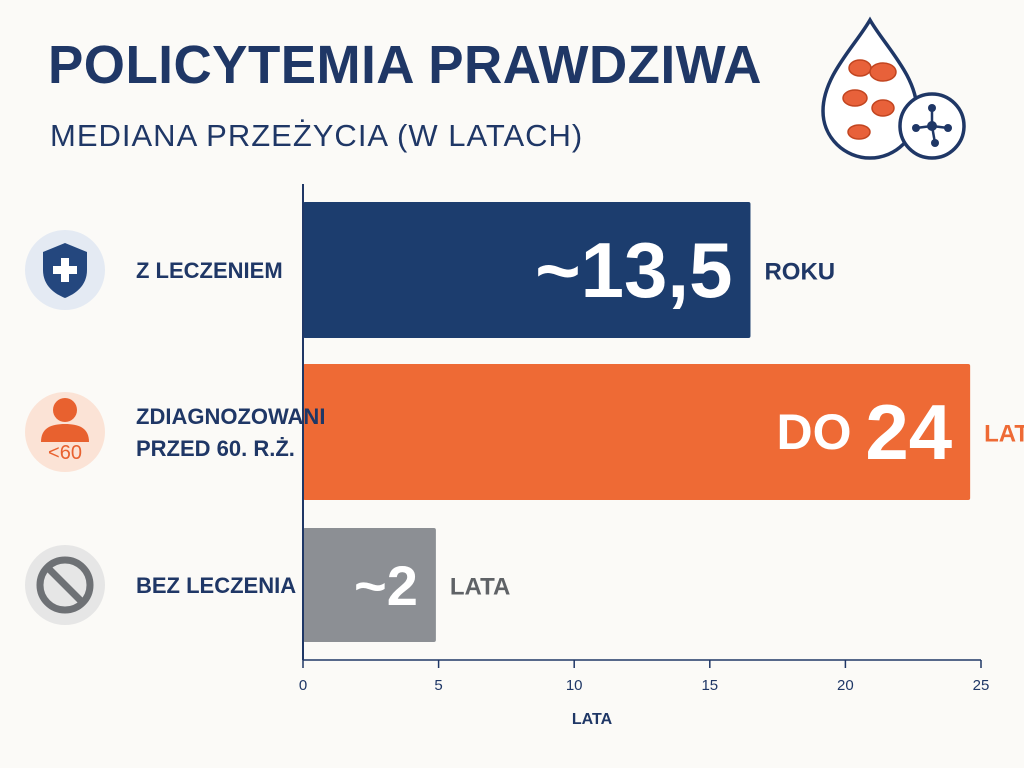 The height and width of the screenshot is (768, 1024). What do you see at coordinates (65, 270) in the screenshot?
I see `shield-plus-icon` at bounding box center [65, 270].